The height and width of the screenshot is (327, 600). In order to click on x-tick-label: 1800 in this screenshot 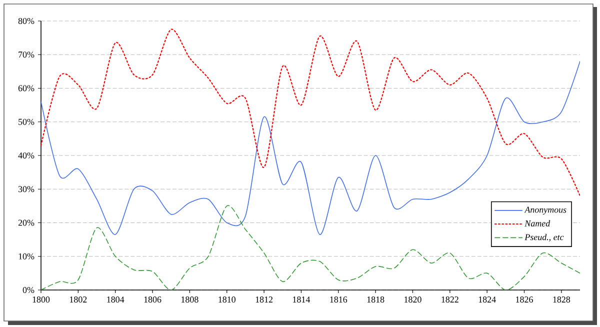, I will do `click(41, 299)`.